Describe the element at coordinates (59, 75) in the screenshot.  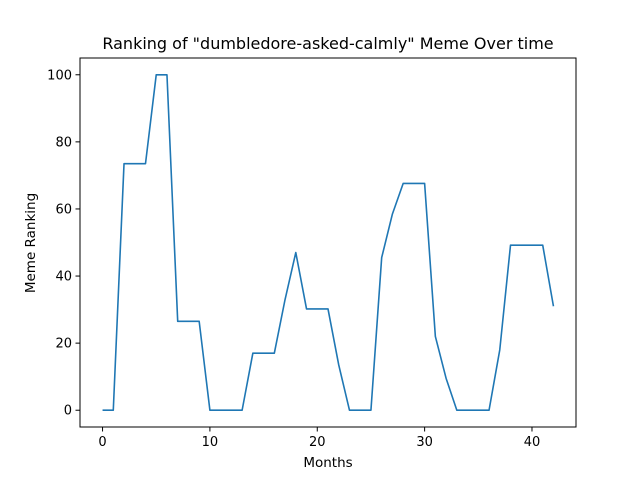
I see `y-tick-label: 100` at that location.